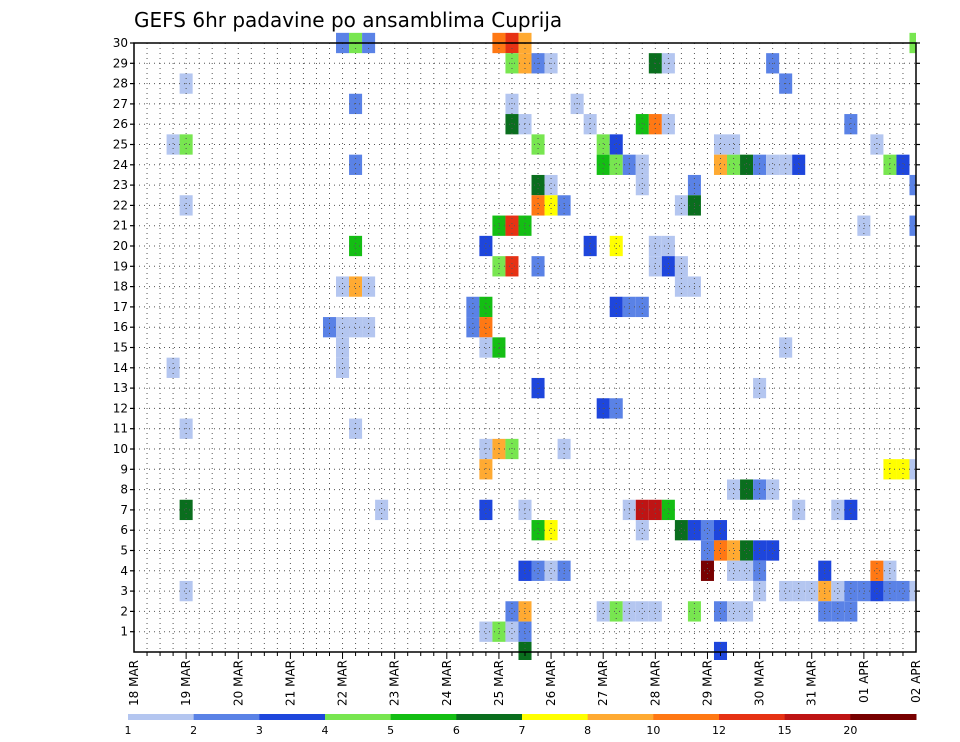 The height and width of the screenshot is (742, 960). I want to click on legend-label: 12, so click(719, 730).